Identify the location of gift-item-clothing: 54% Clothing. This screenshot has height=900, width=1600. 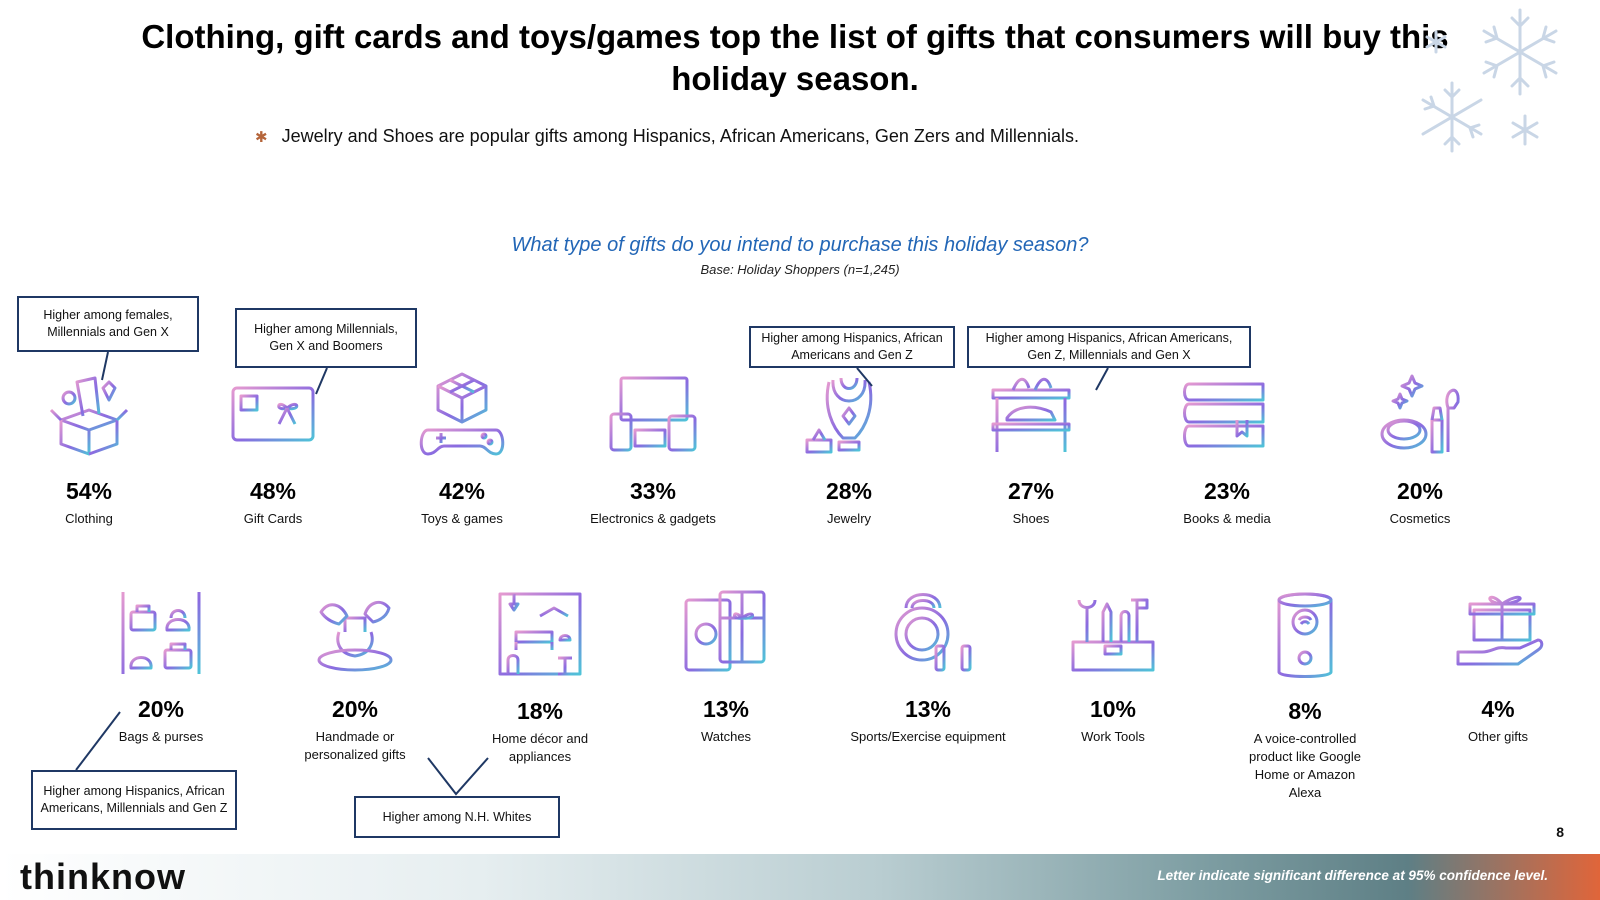
(92, 448).